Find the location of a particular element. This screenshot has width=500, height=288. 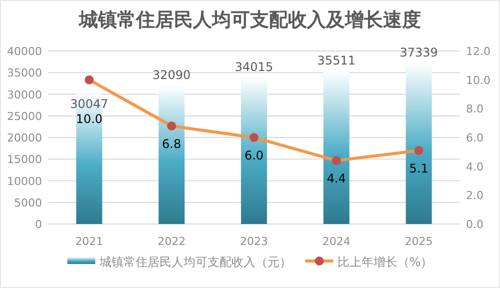

data-label: 37339 is located at coordinates (419, 53).